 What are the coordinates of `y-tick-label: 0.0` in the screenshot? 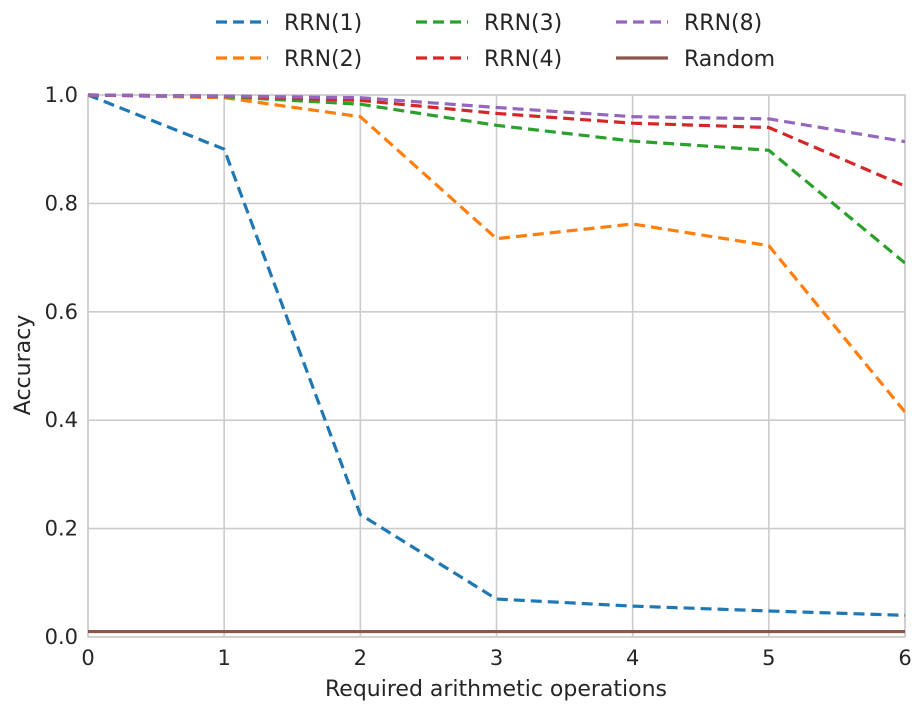 It's located at (61, 637).